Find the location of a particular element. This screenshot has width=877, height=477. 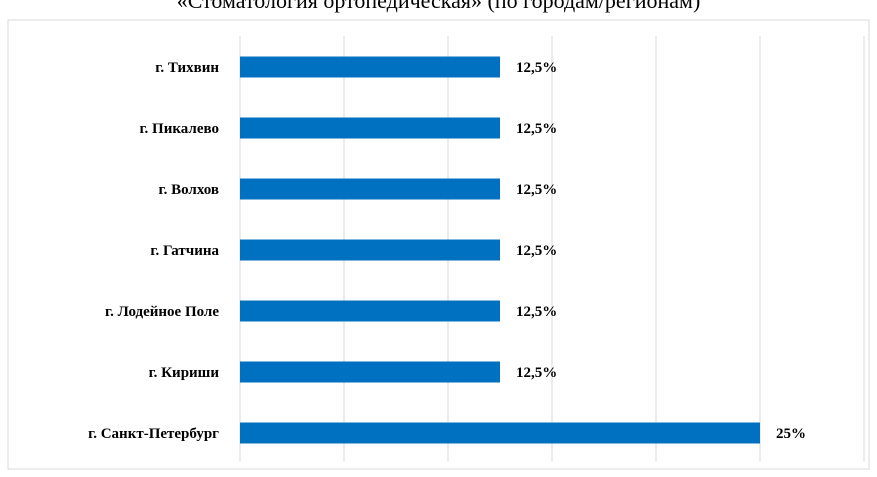

category-label-3: г. Гатчина is located at coordinates (184, 251).